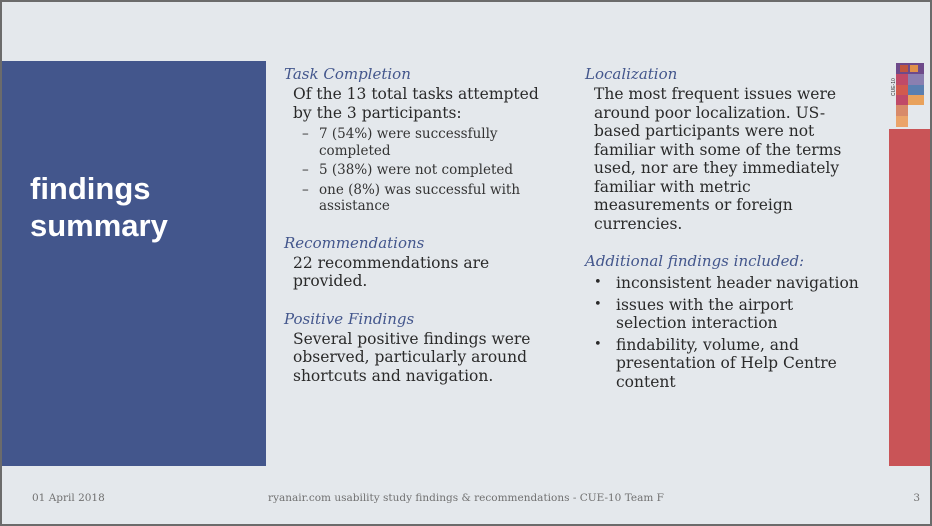 This screenshot has width=932, height=526. Describe the element at coordinates (140, 207) in the screenshot. I see `slide-title: findings summary` at that location.